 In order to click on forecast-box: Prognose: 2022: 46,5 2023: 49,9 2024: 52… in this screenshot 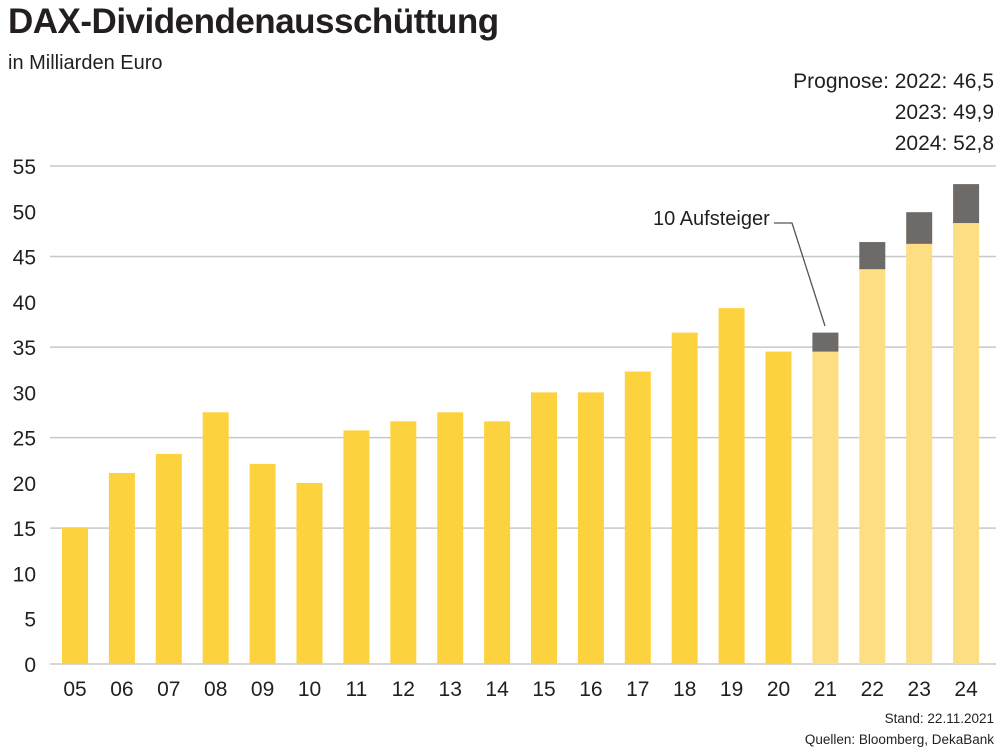, I will do `click(893, 112)`.